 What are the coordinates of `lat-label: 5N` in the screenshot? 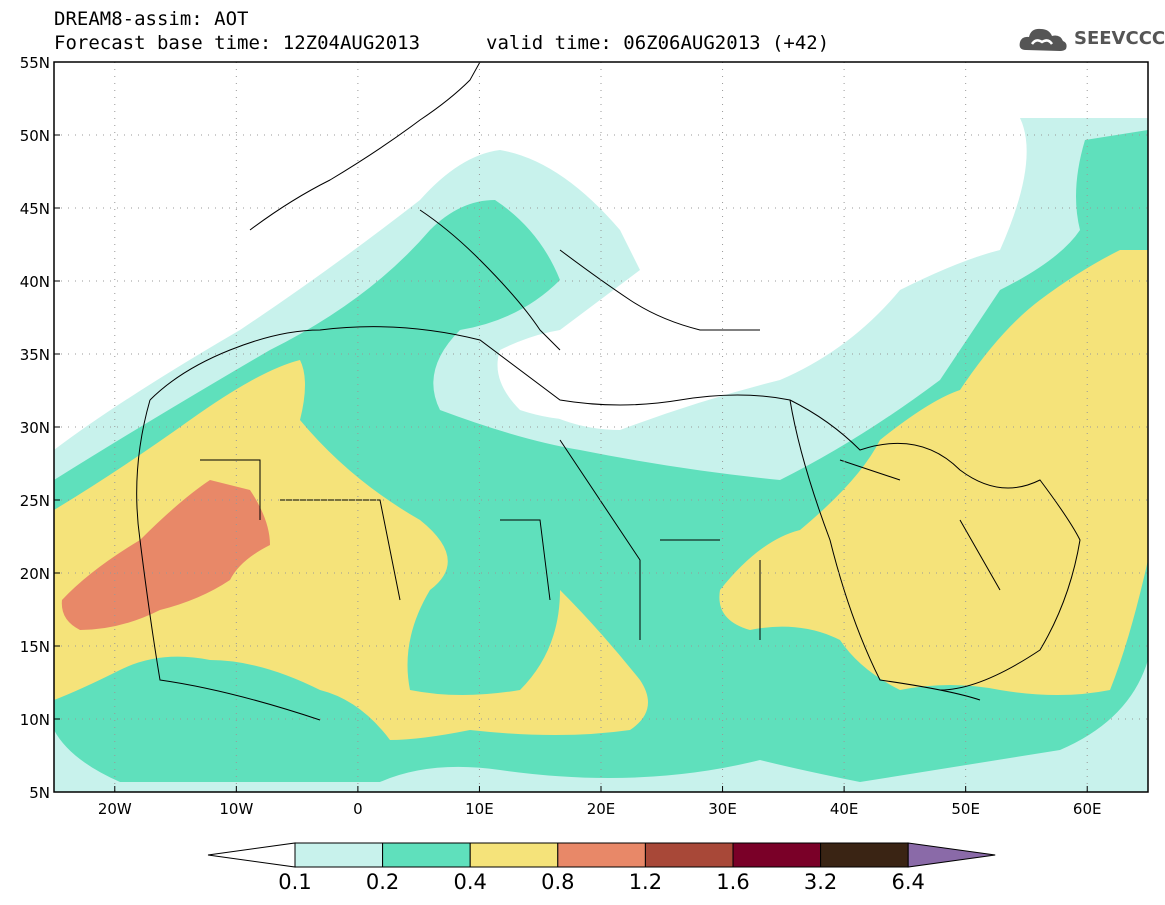 It's located at (39, 793).